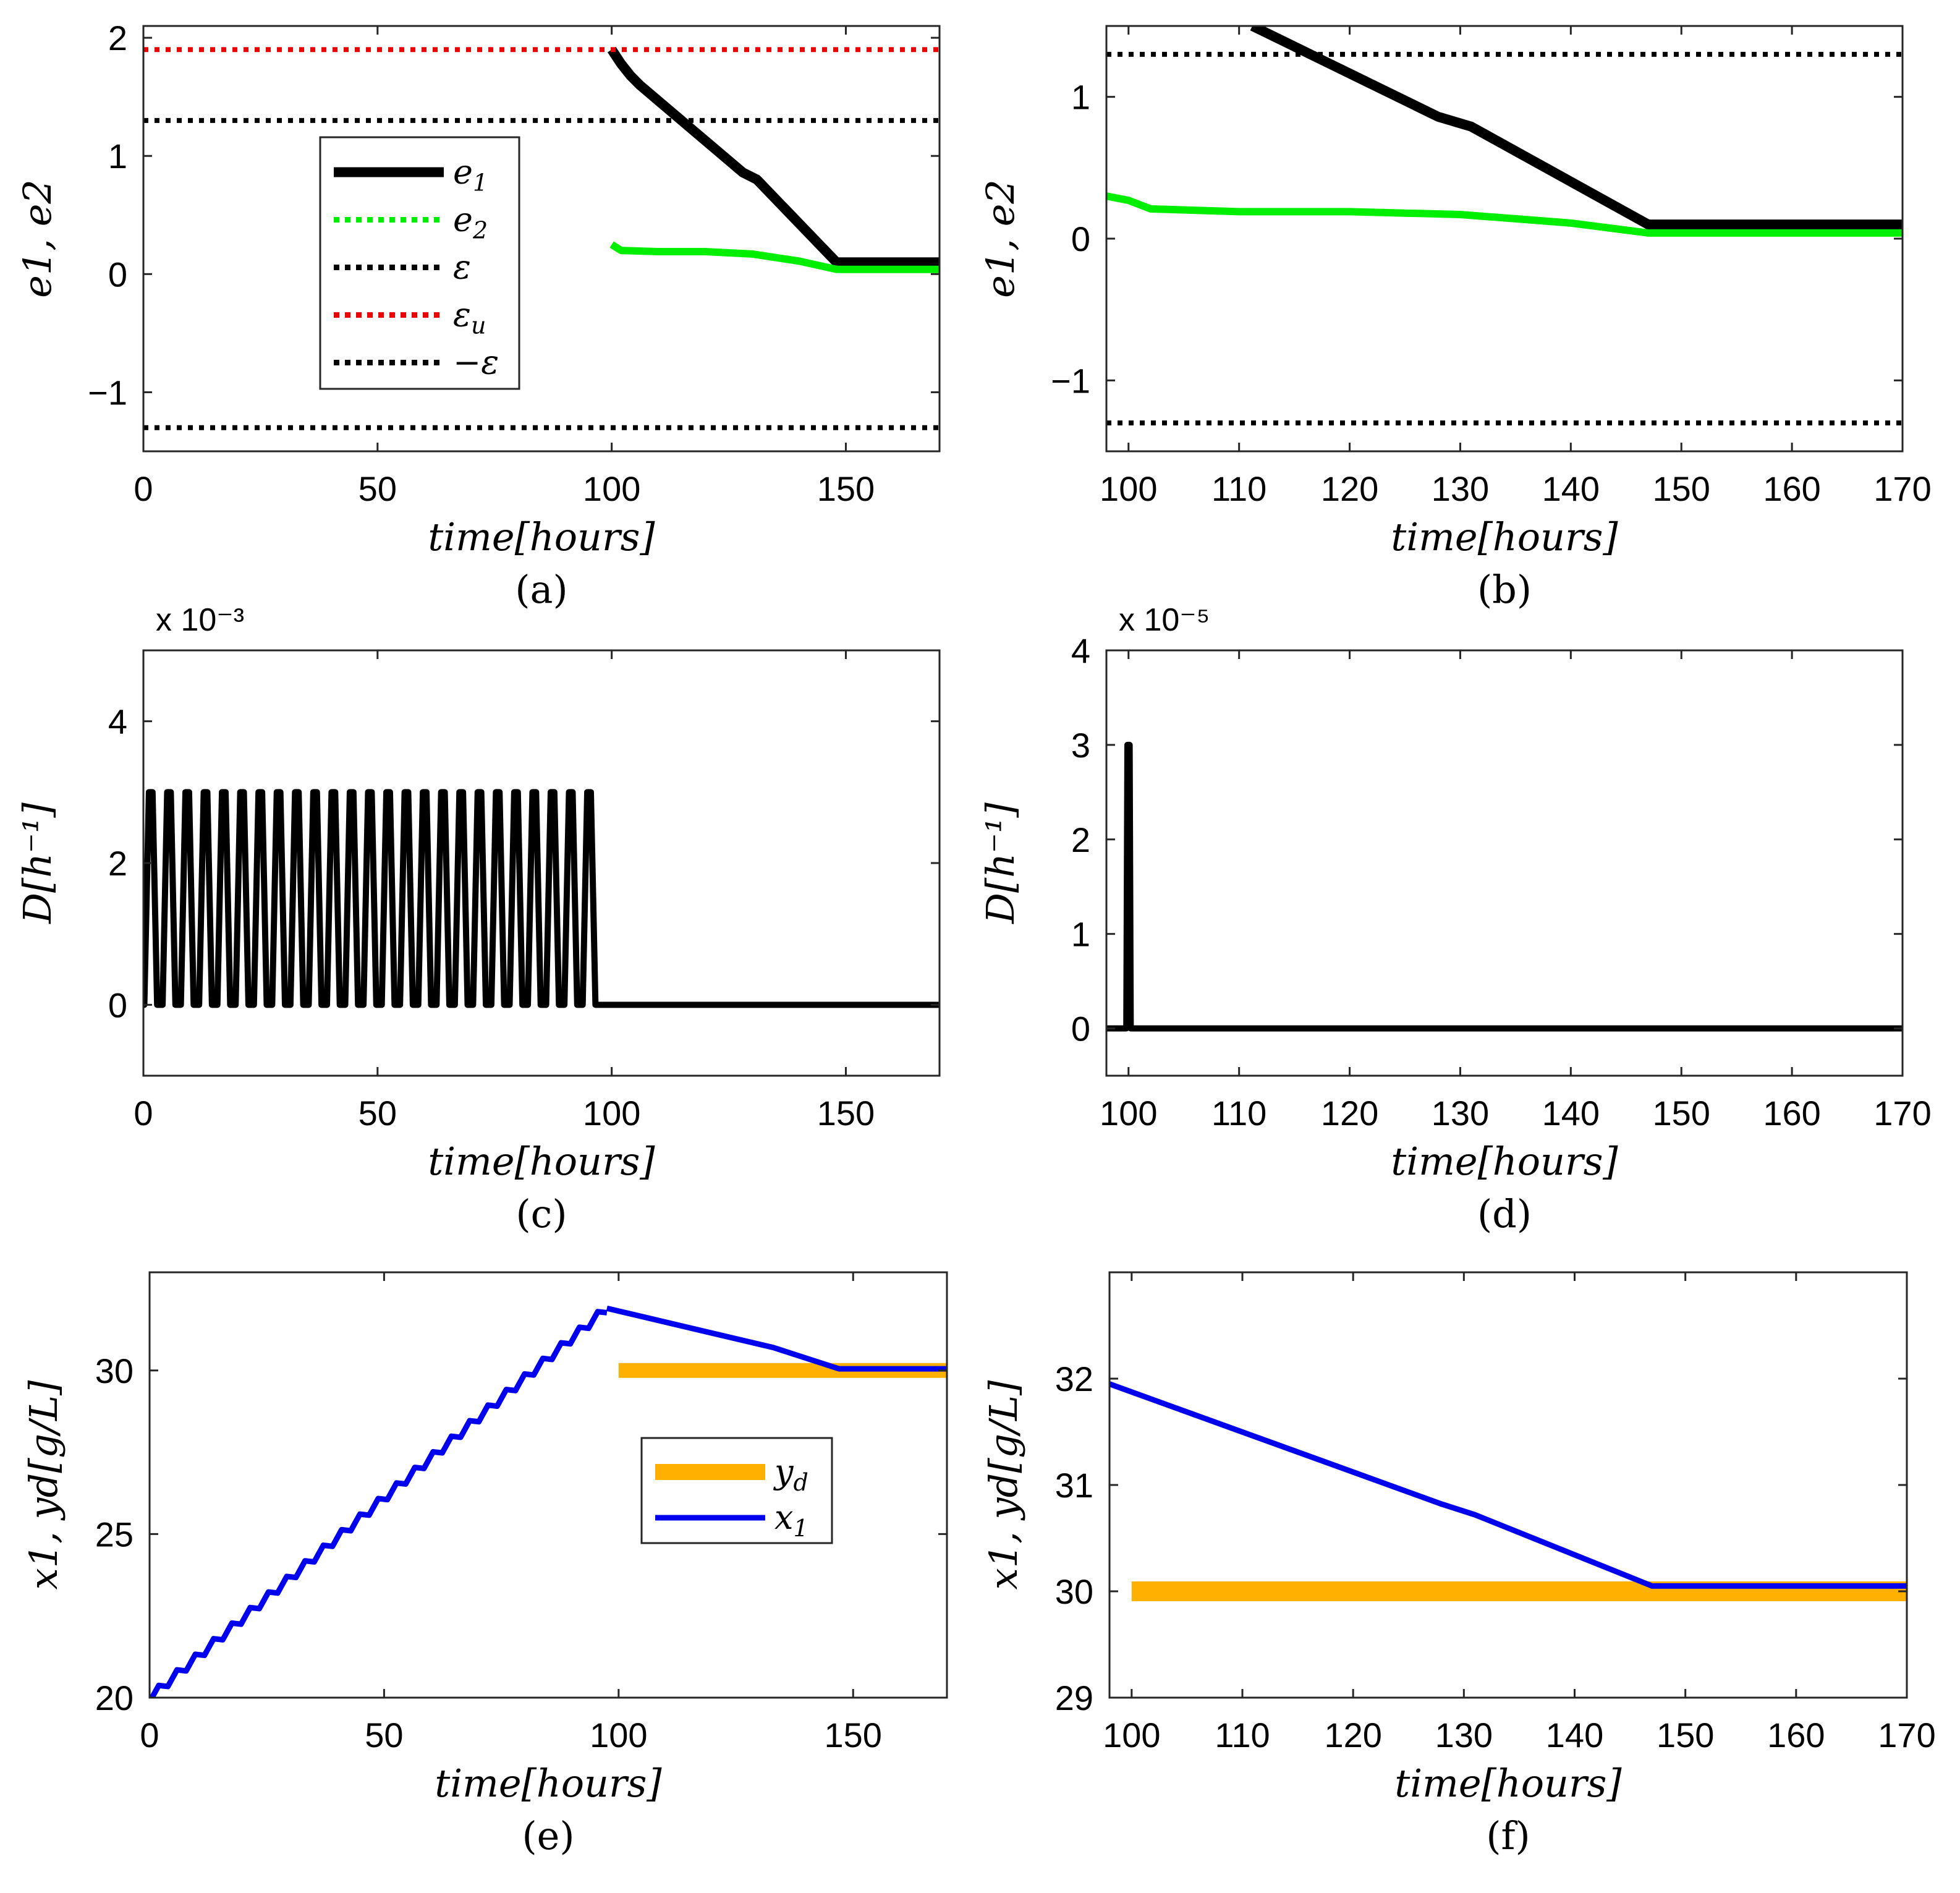  Describe the element at coordinates (114, 1534) in the screenshot. I see `y-tick-label: 25` at that location.